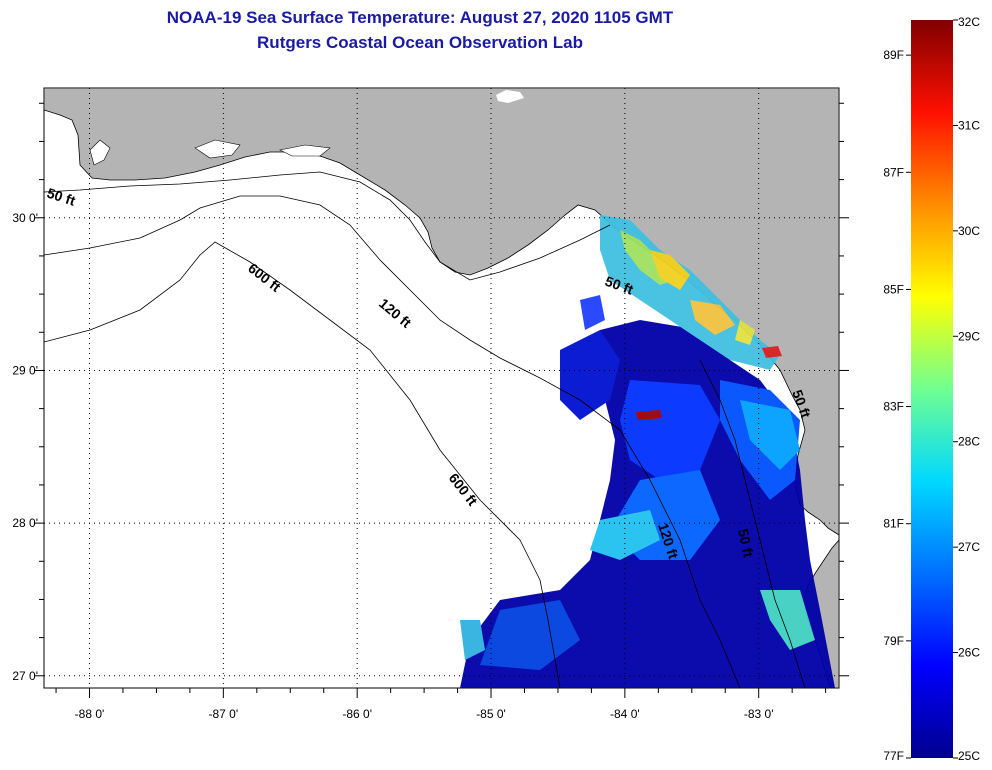  What do you see at coordinates (746, 543) in the screenshot?
I see `contour-label: 50 ft` at bounding box center [746, 543].